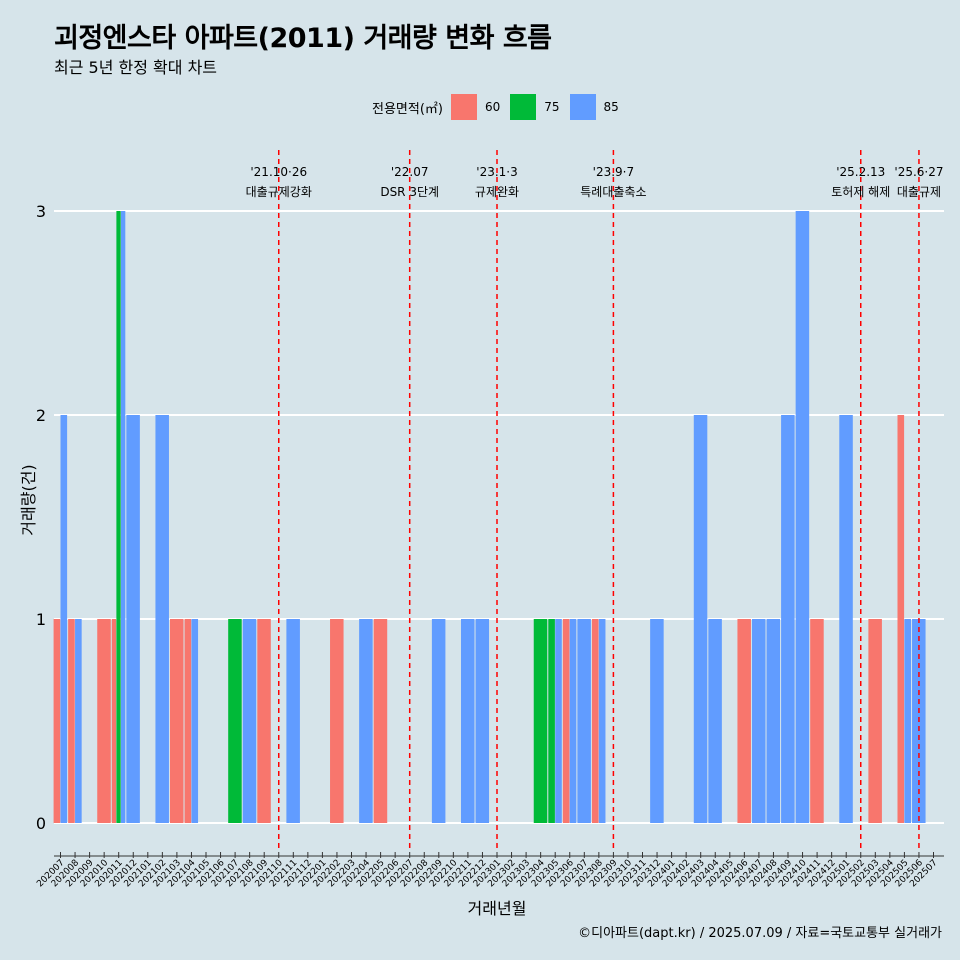 This screenshot has width=960, height=960. I want to click on legend-label-75: 75, so click(552, 107).